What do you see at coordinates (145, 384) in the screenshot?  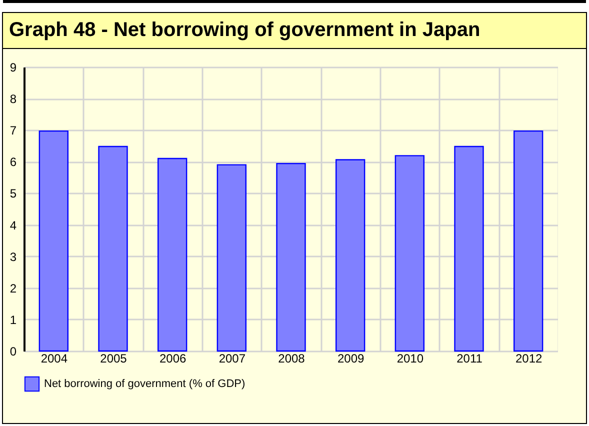 I see `legend-label: Net borrowing of government (% of GDP)` at bounding box center [145, 384].